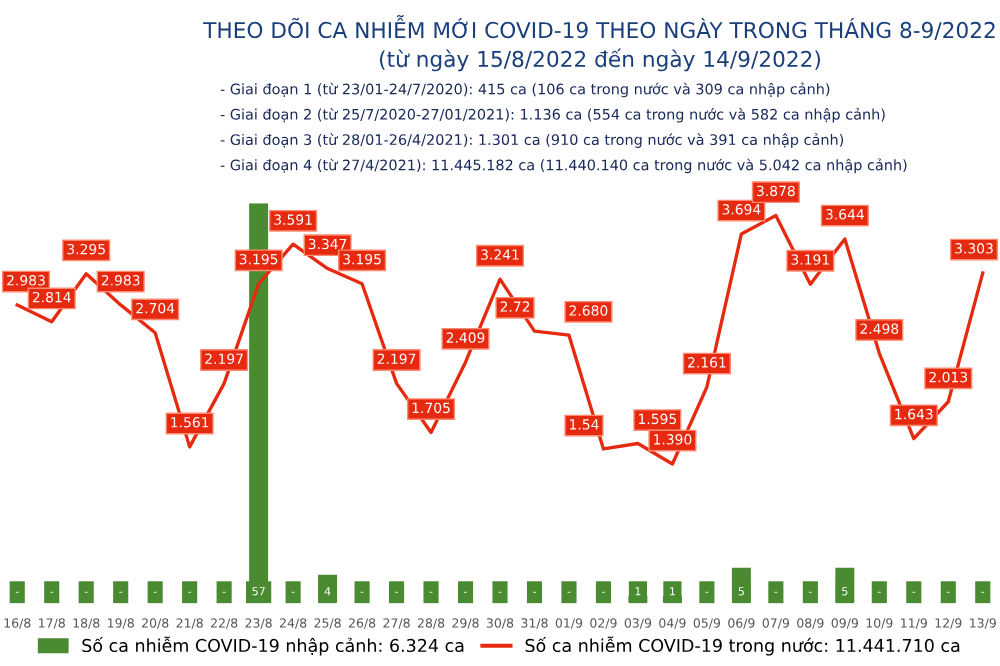 The width and height of the screenshot is (1000, 666). I want to click on chart-title: THEO DÕI CA NHIỄM MỚI COVID-19 THEO NGÀY TRONG THÁNG 8-9/2022, so click(599, 27).